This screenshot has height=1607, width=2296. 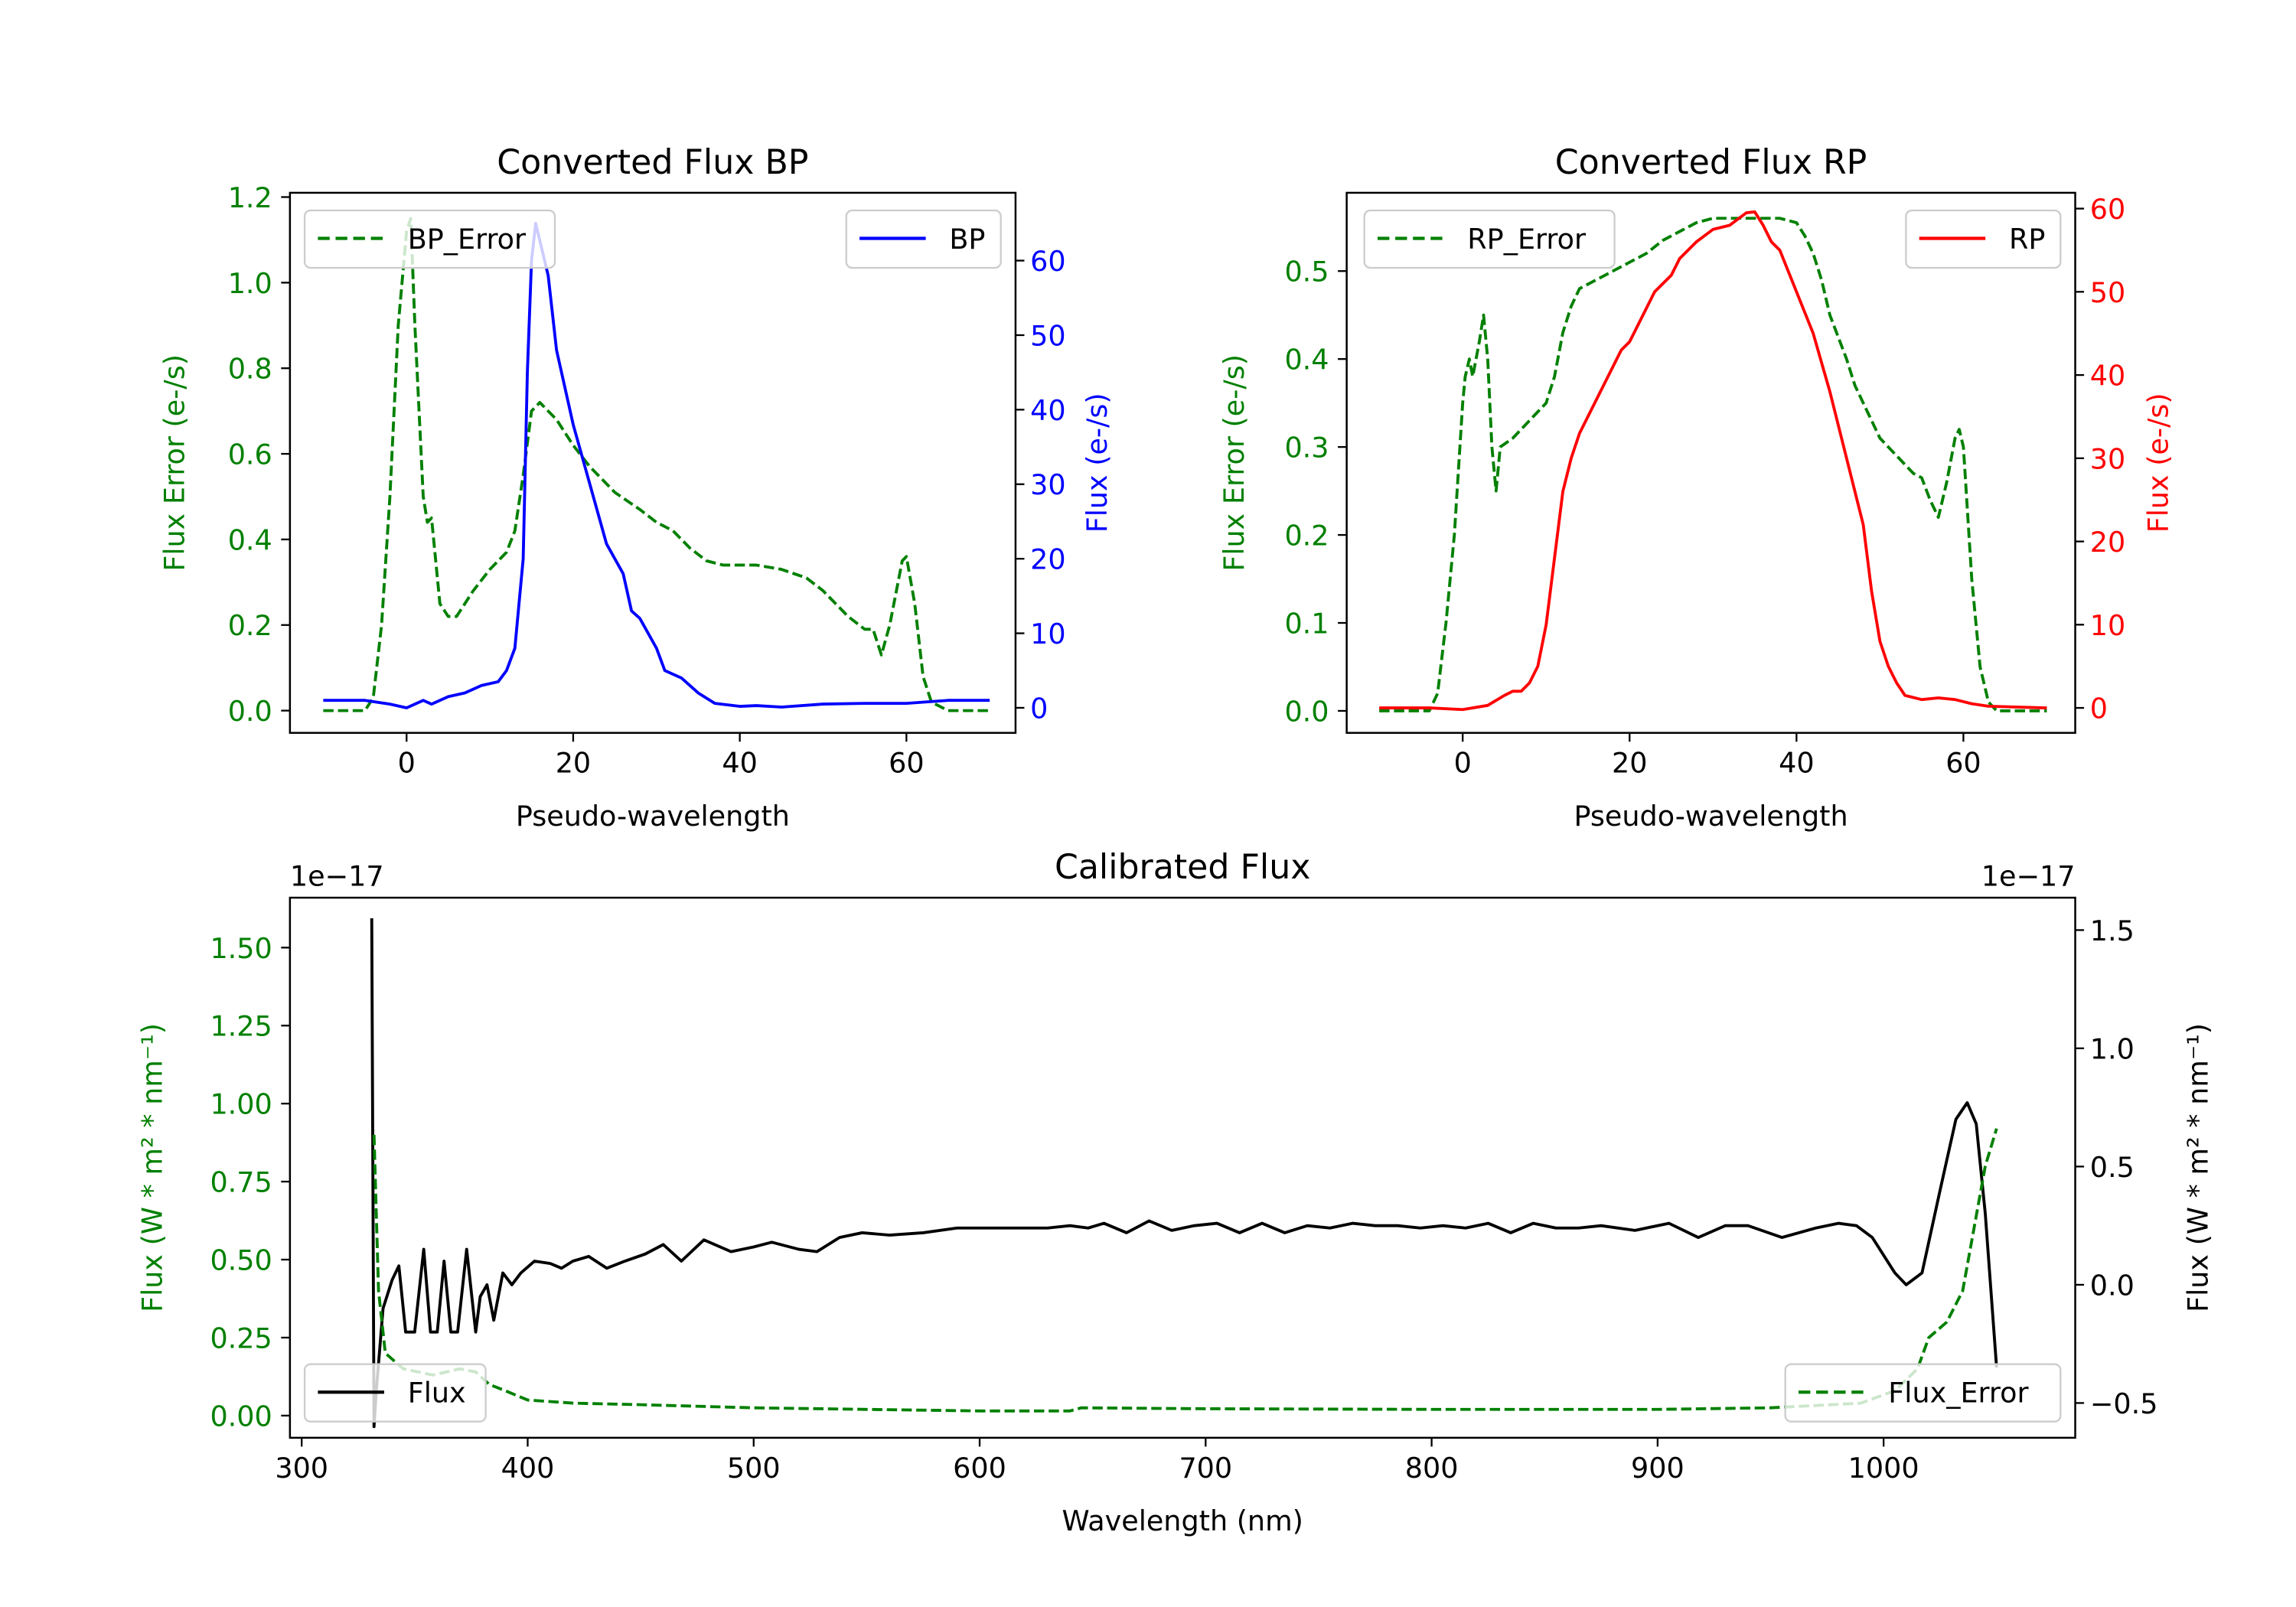 What do you see at coordinates (1182, 867) in the screenshot?
I see `chart-title: Calibrated Flux` at bounding box center [1182, 867].